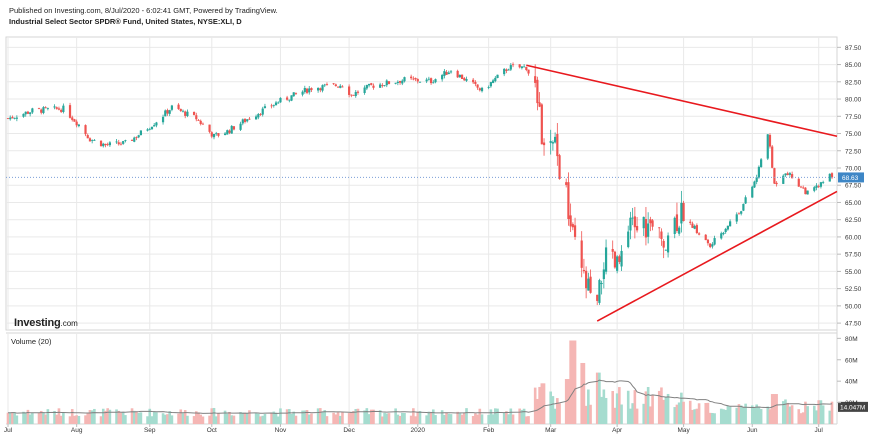 Image resolution: width=881 pixels, height=435 pixels. I want to click on time-tick-label: May, so click(683, 430).